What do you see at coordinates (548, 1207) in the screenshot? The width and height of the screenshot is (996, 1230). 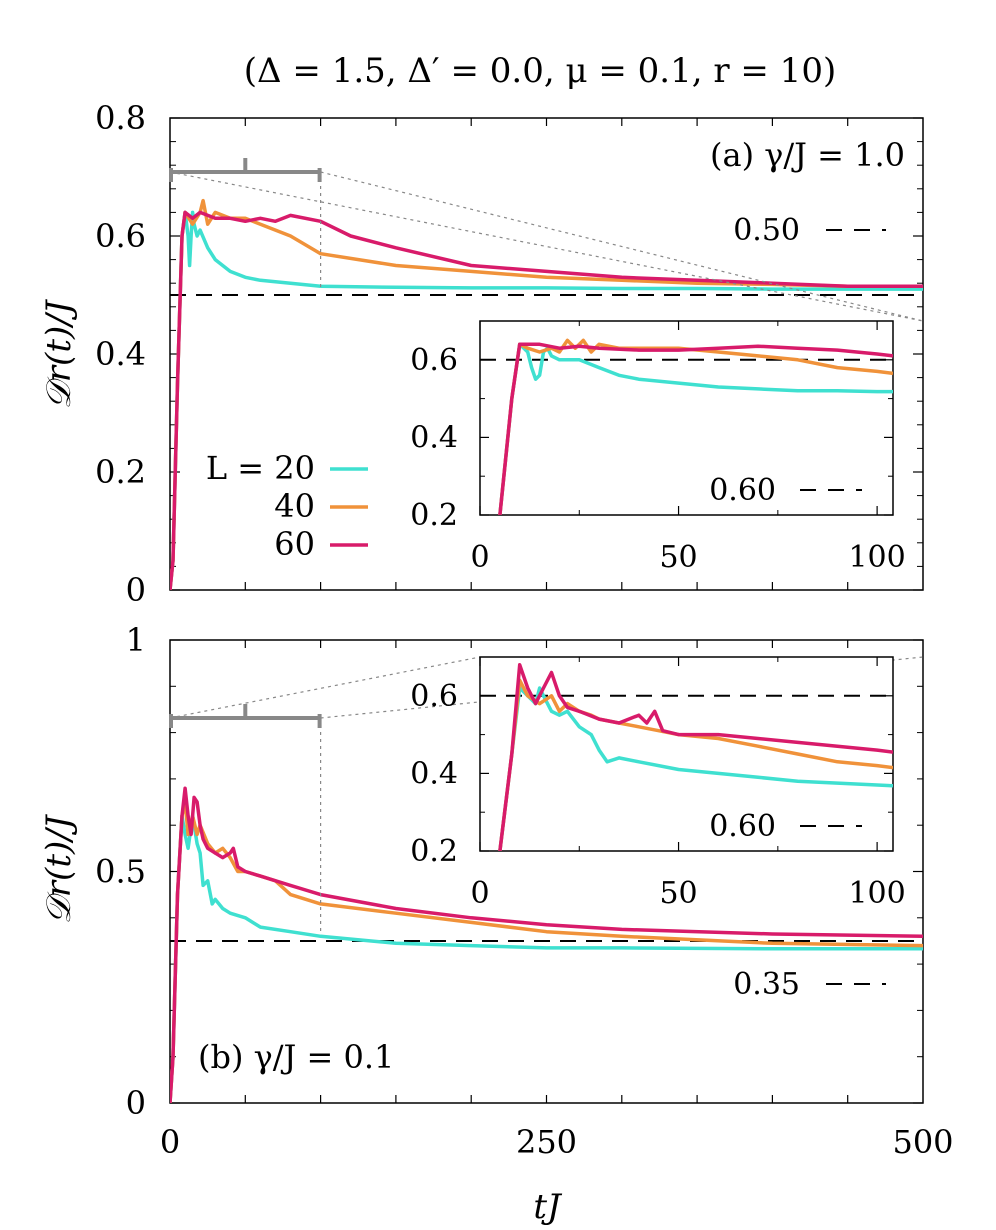 I see `x-axis-title: tJ` at bounding box center [548, 1207].